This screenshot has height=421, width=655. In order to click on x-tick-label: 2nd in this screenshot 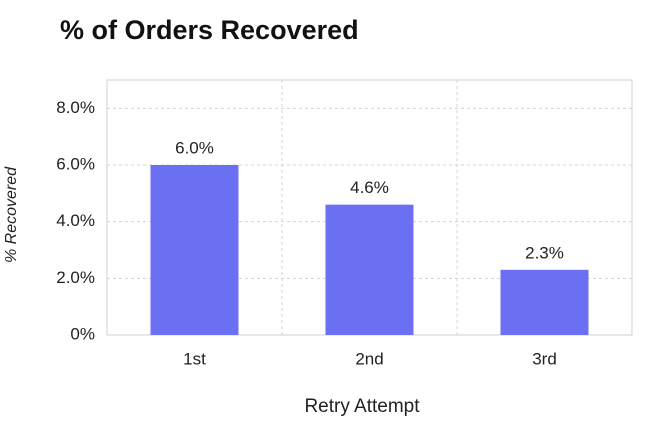, I will do `click(369, 358)`.